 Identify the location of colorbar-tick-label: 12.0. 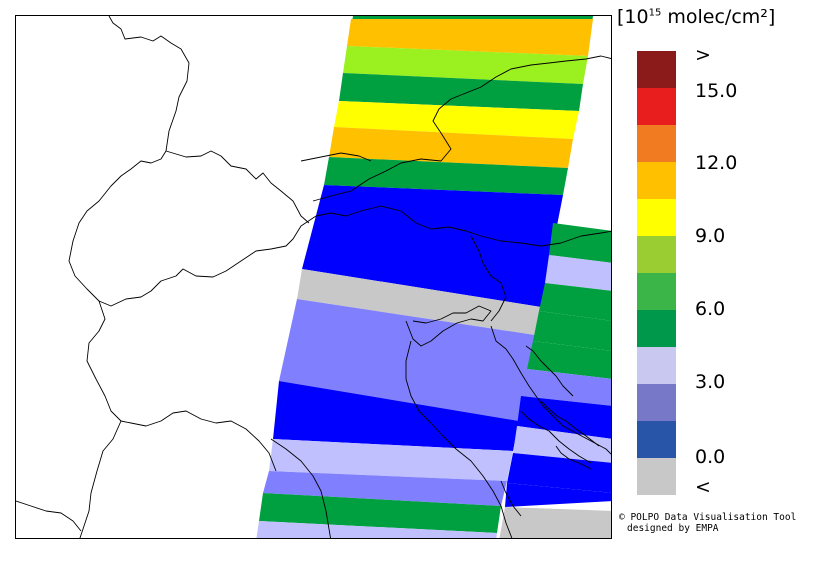
(716, 163).